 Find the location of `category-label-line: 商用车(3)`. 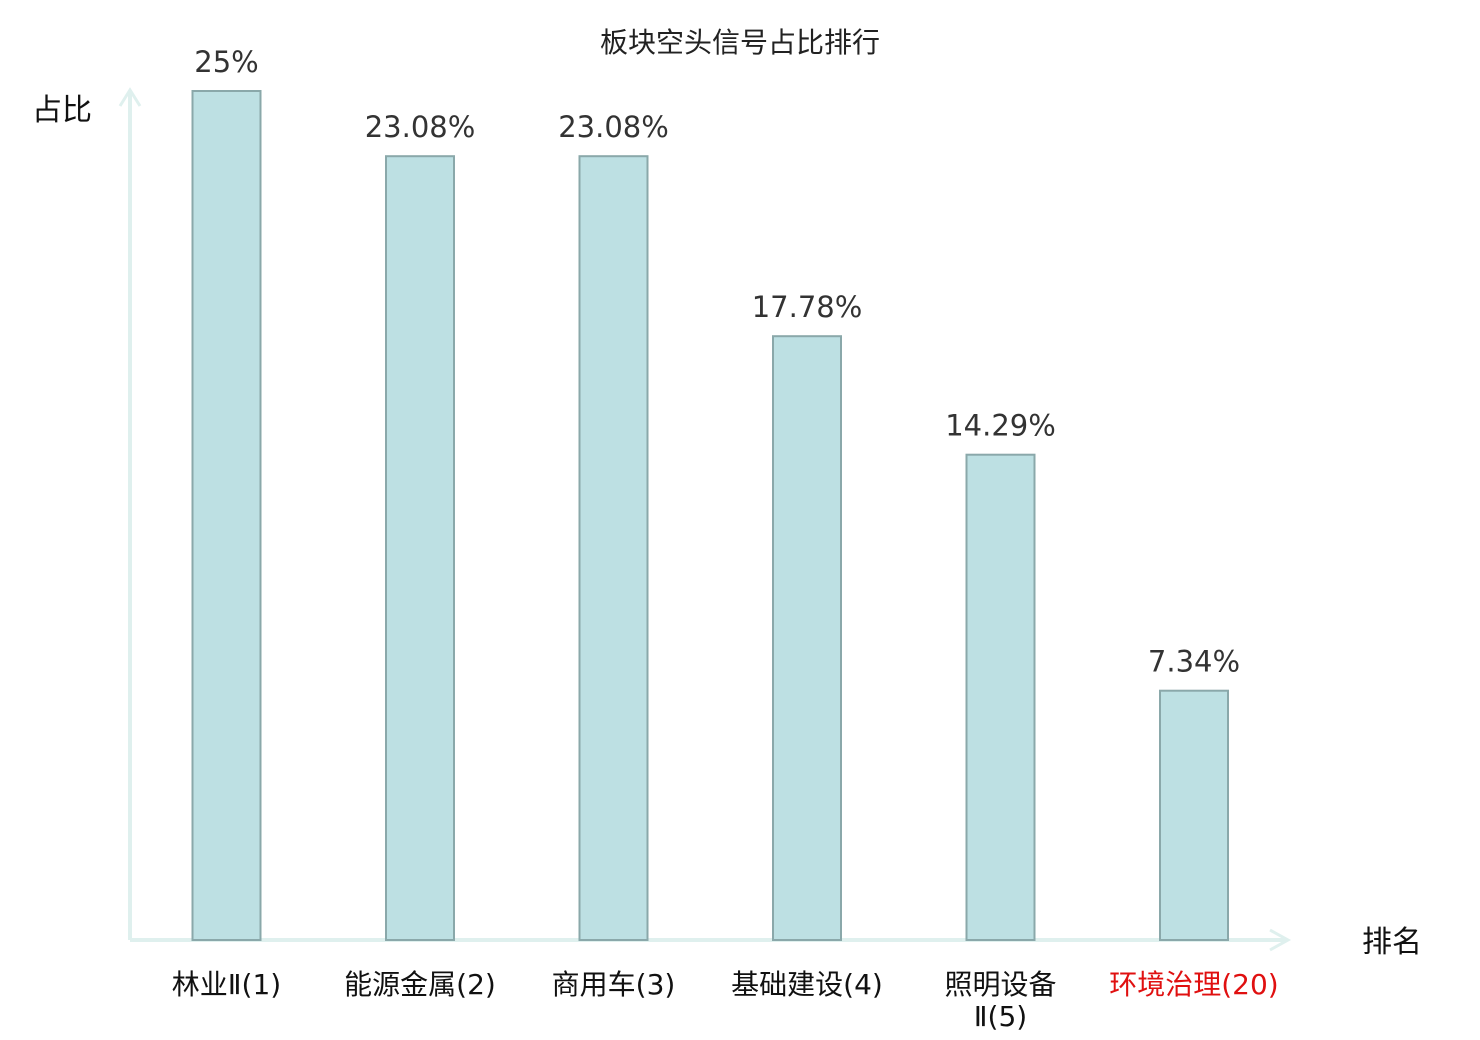

category-label-line: 商用车(3) is located at coordinates (614, 984).